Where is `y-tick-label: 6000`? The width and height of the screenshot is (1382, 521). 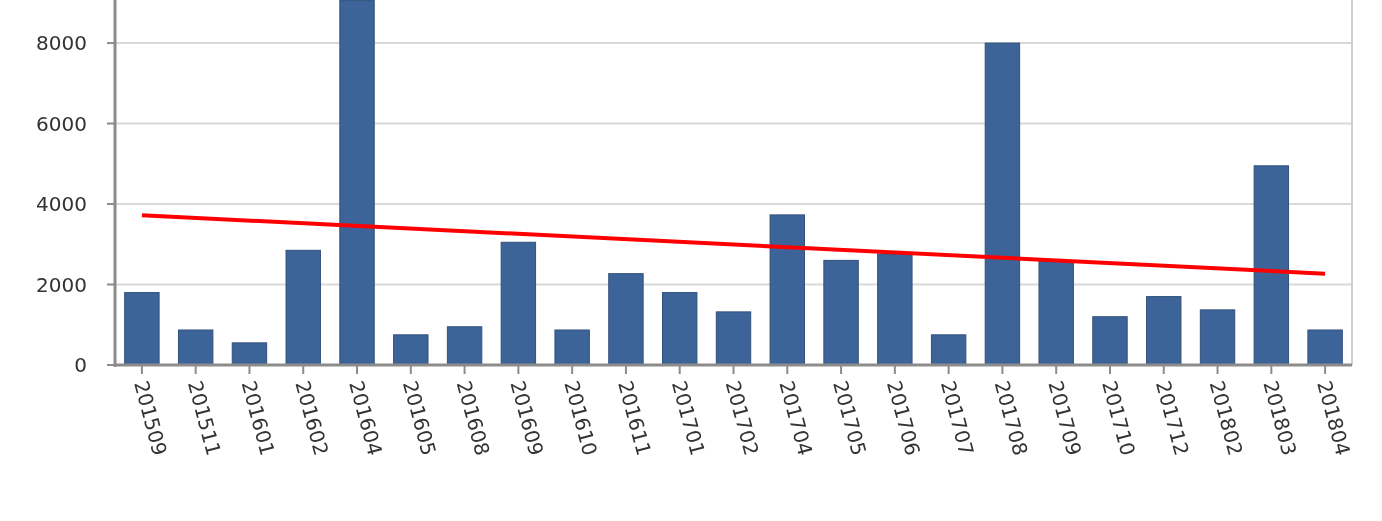 y-tick-label: 6000 is located at coordinates (61, 123).